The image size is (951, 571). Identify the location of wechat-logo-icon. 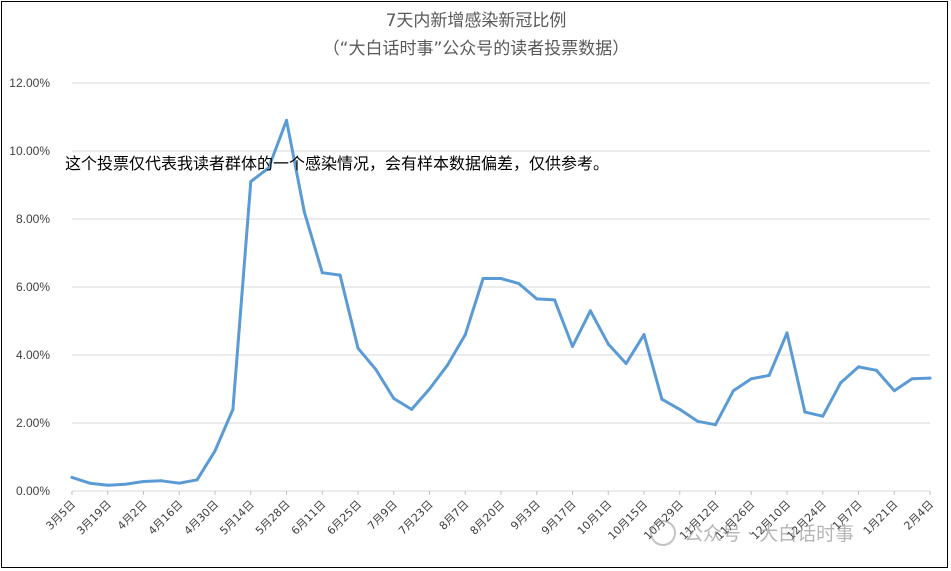
(663, 533).